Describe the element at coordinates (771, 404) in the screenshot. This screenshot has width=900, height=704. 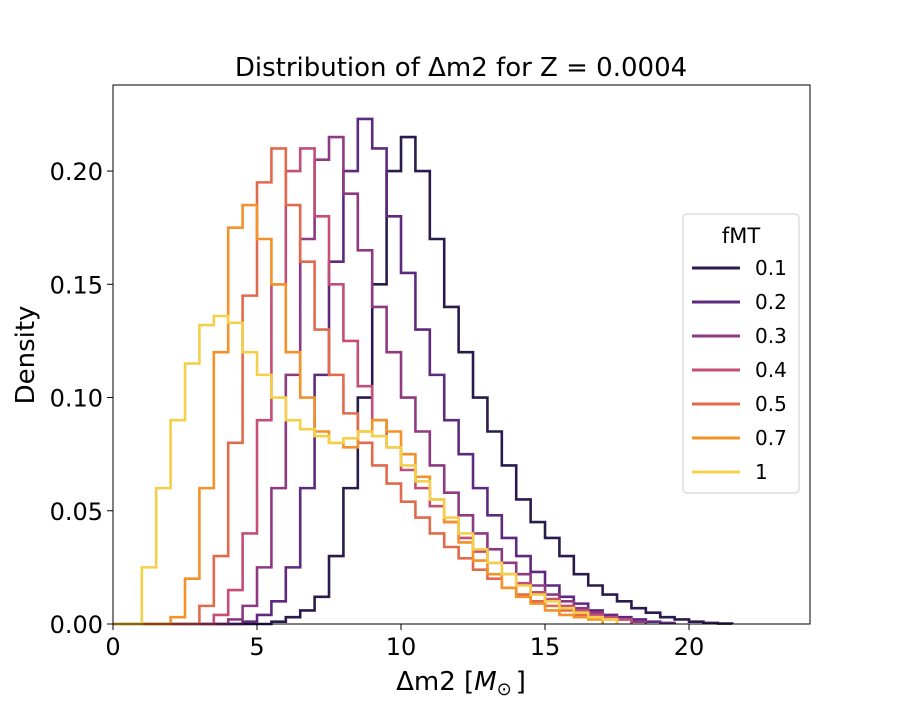
I see `legend-label-0-5: 0.5` at that location.